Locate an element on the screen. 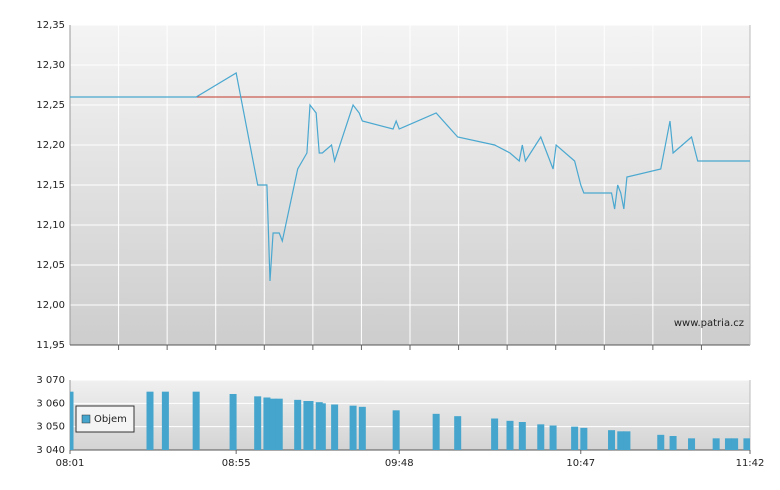 The image size is (780, 490). x-tick-label: 11:42 is located at coordinates (750, 463).